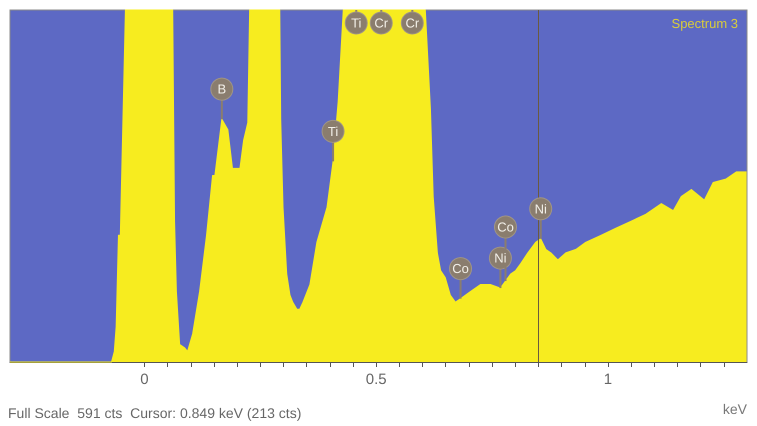  What do you see at coordinates (608, 379) in the screenshot?
I see `x-tick-label: 1` at bounding box center [608, 379].